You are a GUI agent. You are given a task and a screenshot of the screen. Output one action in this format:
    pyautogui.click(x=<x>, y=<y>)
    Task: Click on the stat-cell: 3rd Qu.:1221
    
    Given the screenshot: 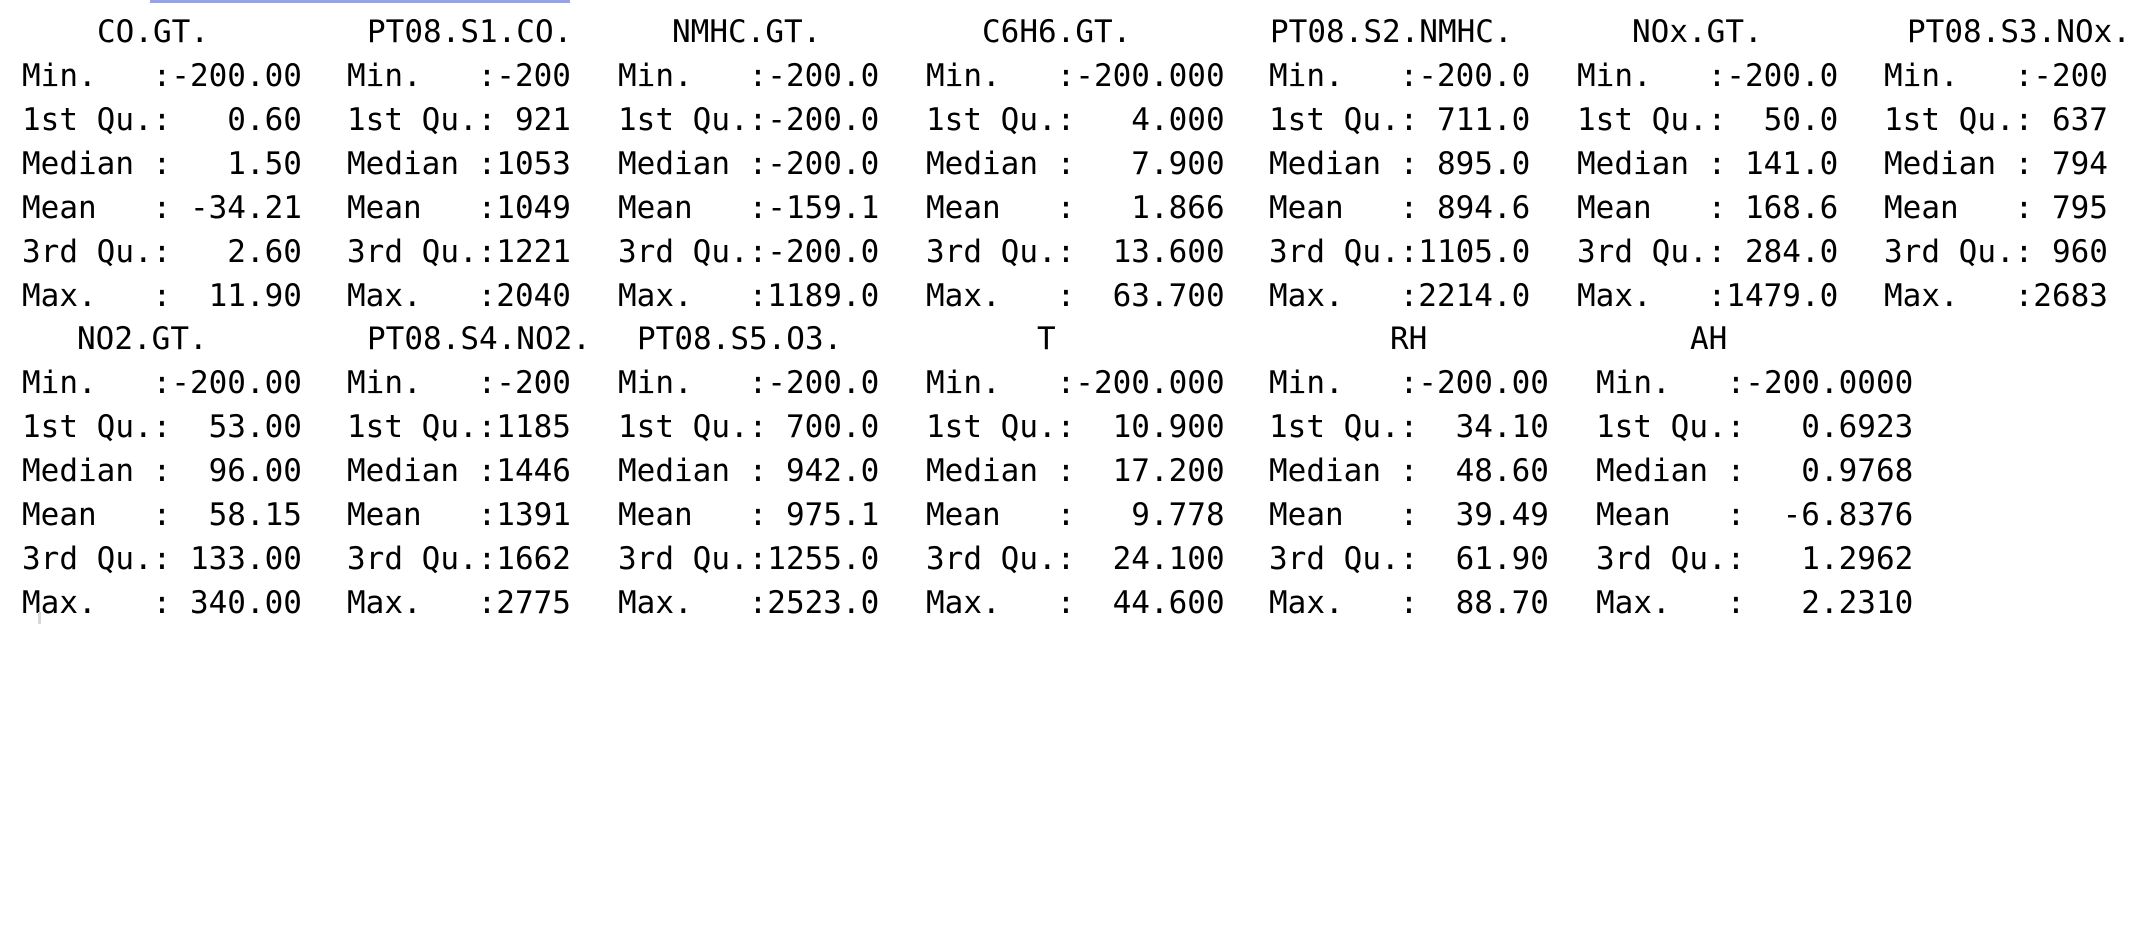 What is the action you would take?
    pyautogui.click(x=459, y=252)
    